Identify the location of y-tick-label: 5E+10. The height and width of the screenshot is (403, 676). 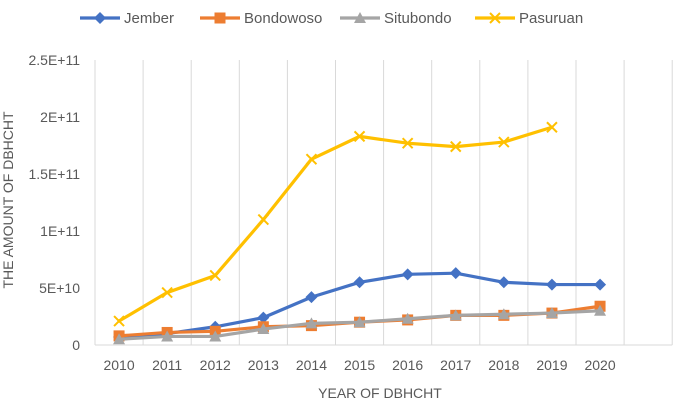
(59, 288).